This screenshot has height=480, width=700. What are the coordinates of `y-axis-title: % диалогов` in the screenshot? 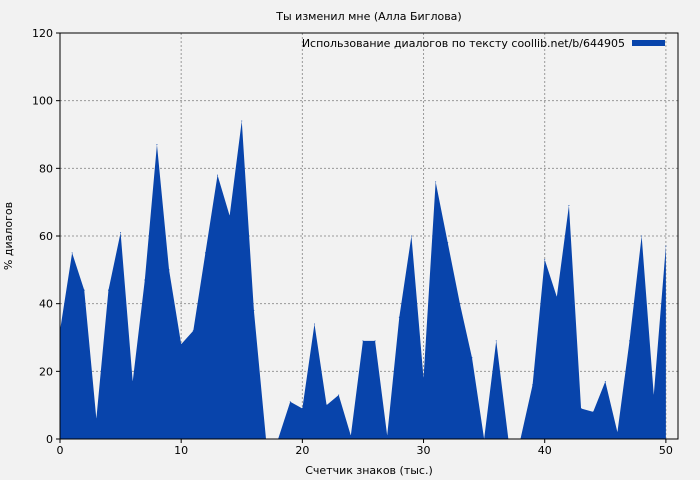 It's located at (8, 236).